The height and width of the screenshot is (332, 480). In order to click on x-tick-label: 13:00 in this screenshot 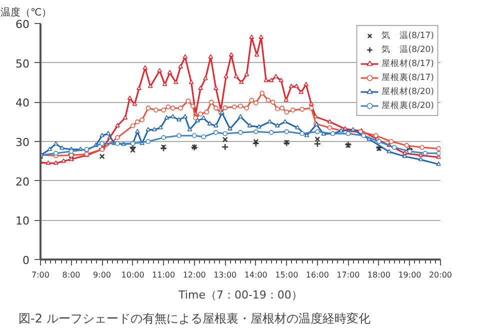, I will do `click(225, 275)`.